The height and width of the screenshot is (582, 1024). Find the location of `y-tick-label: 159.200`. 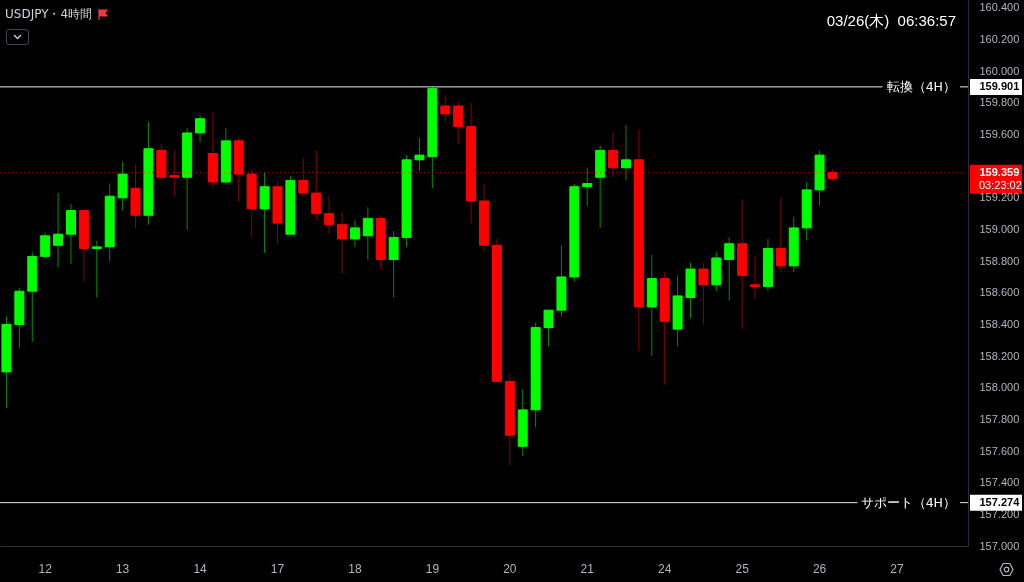

y-tick-label: 159.200 is located at coordinates (999, 197).